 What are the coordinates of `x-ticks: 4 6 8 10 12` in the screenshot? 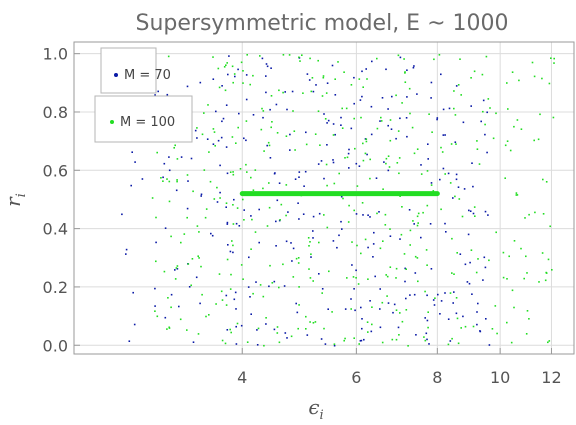 It's located at (399, 367).